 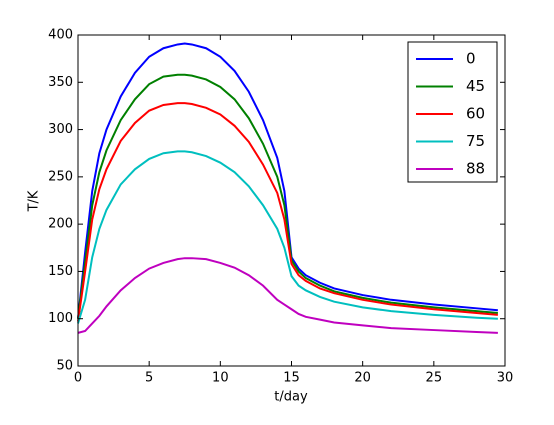 I want to click on x-tick-label: 25, so click(x=434, y=378).